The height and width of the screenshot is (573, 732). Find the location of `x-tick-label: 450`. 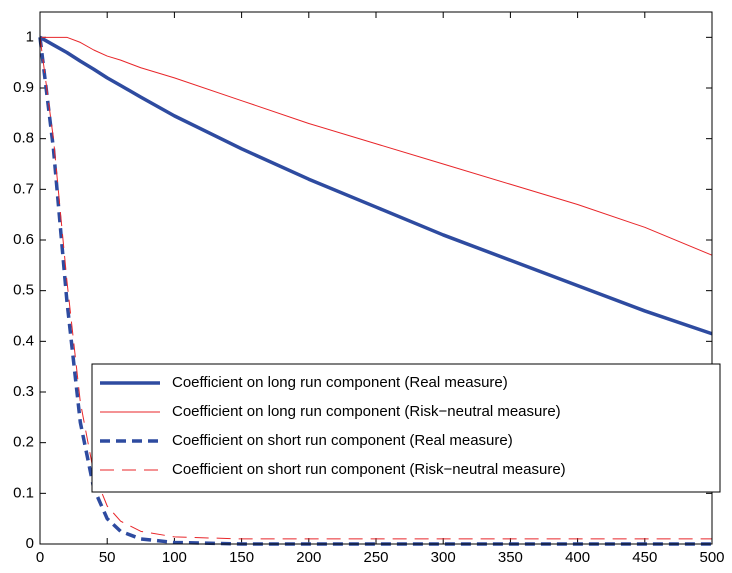

x-tick-label: 450 is located at coordinates (644, 557).